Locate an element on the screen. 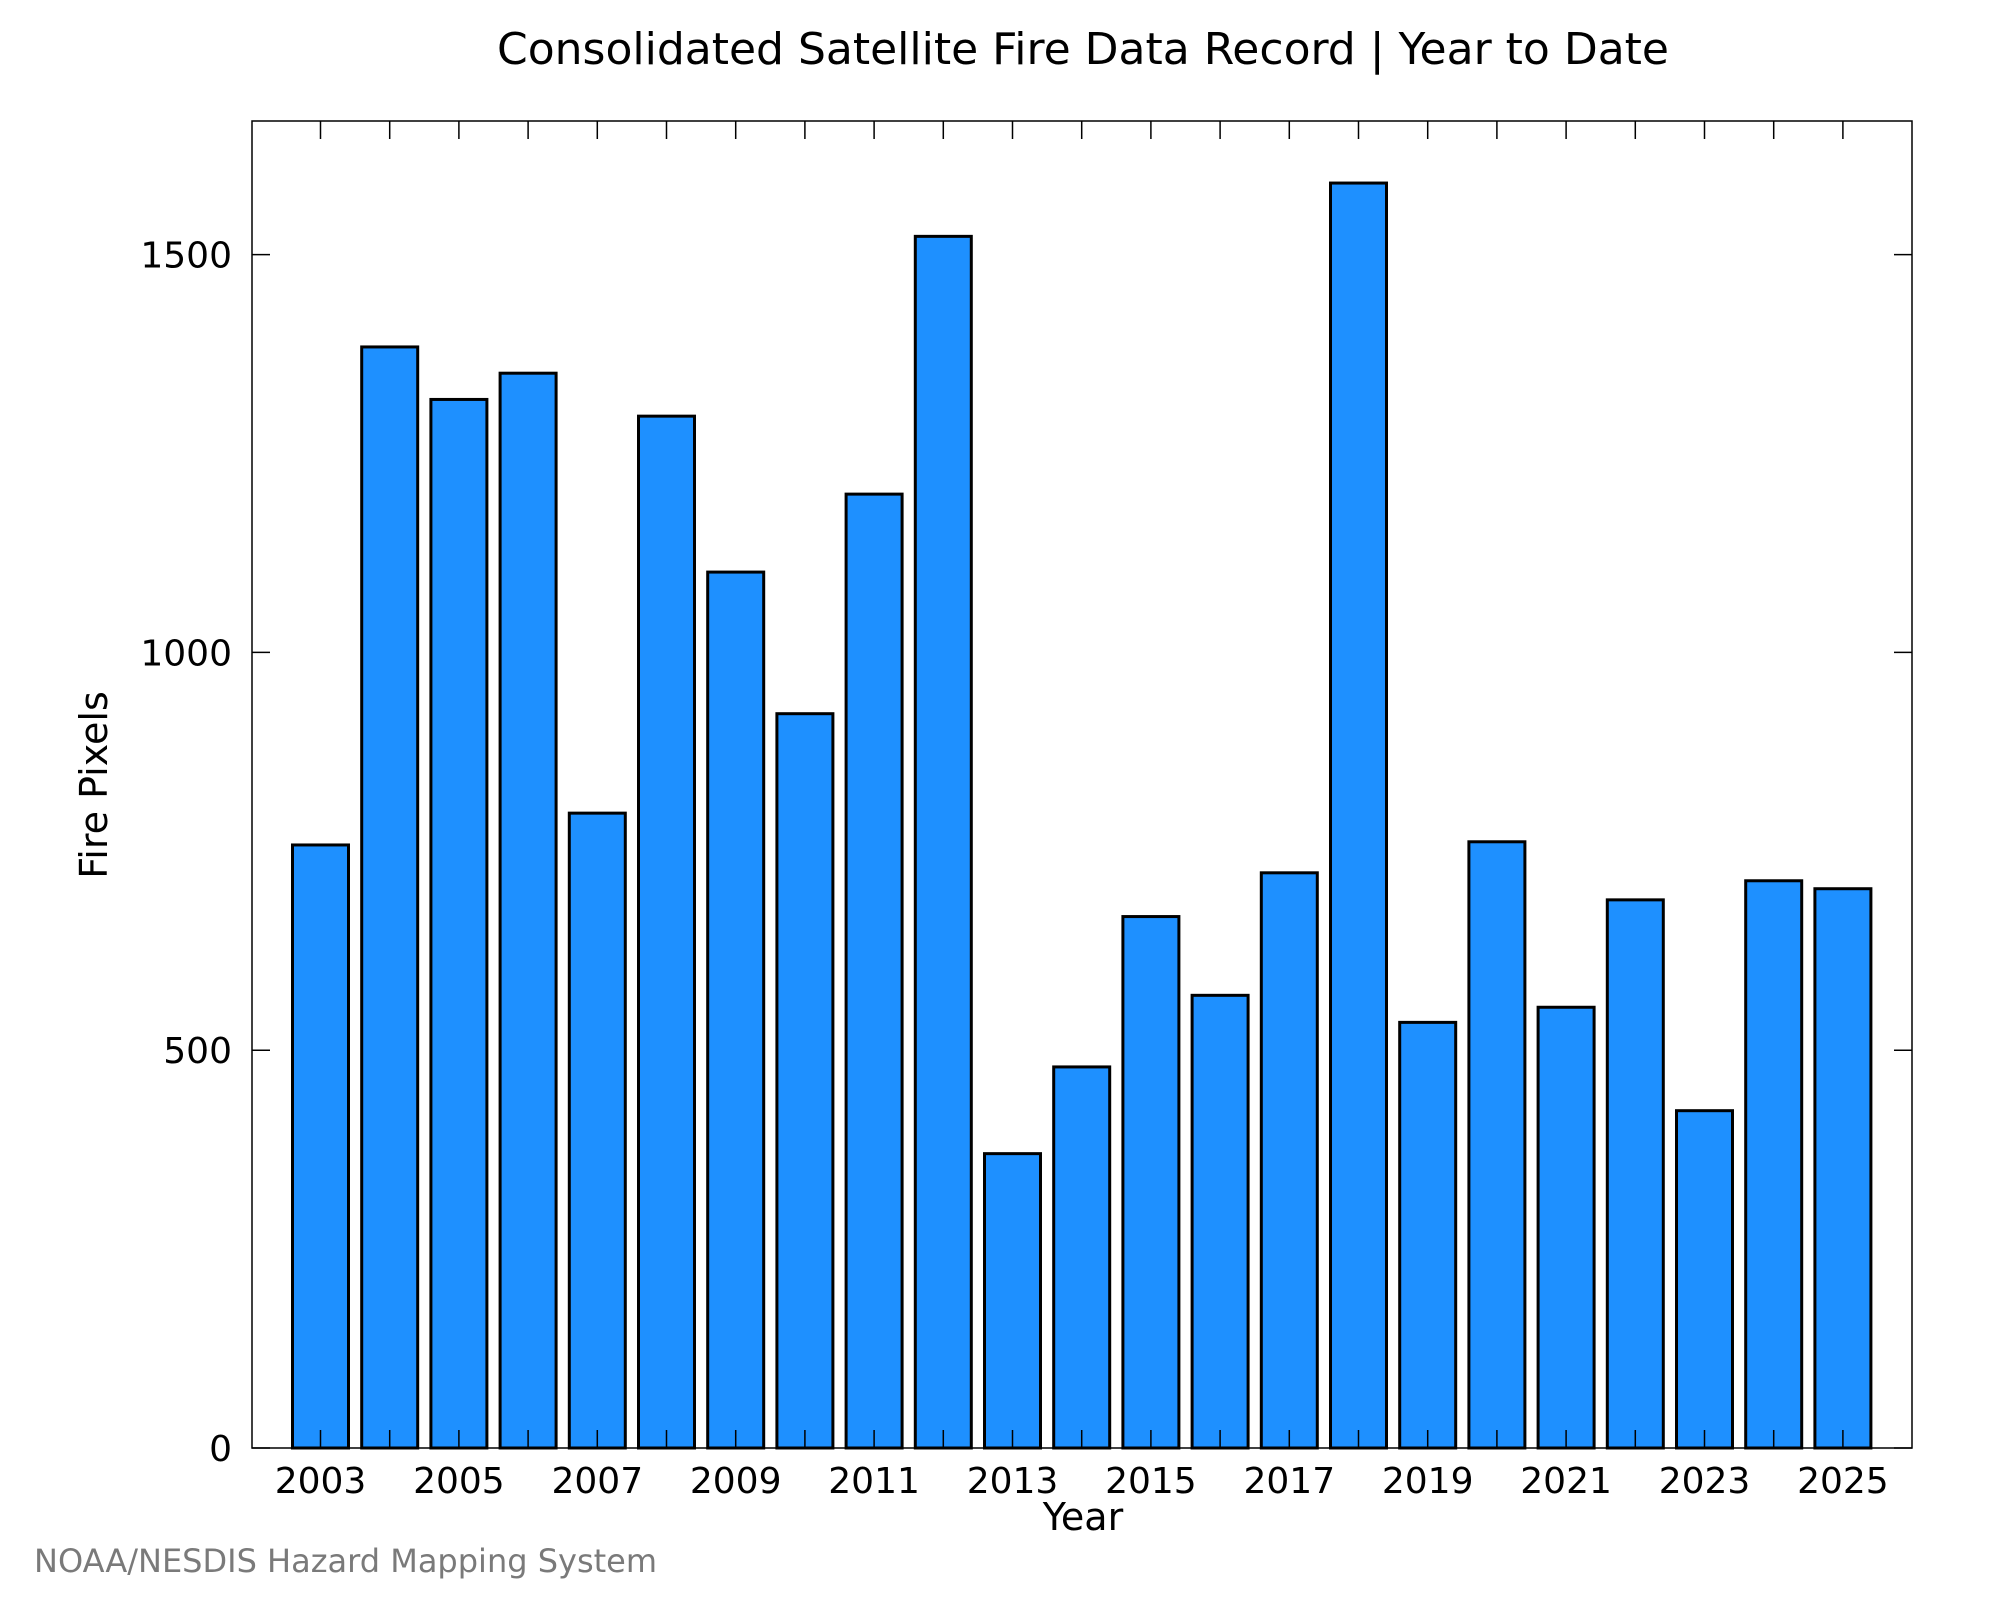  bar-2013 is located at coordinates (1012, 1301).